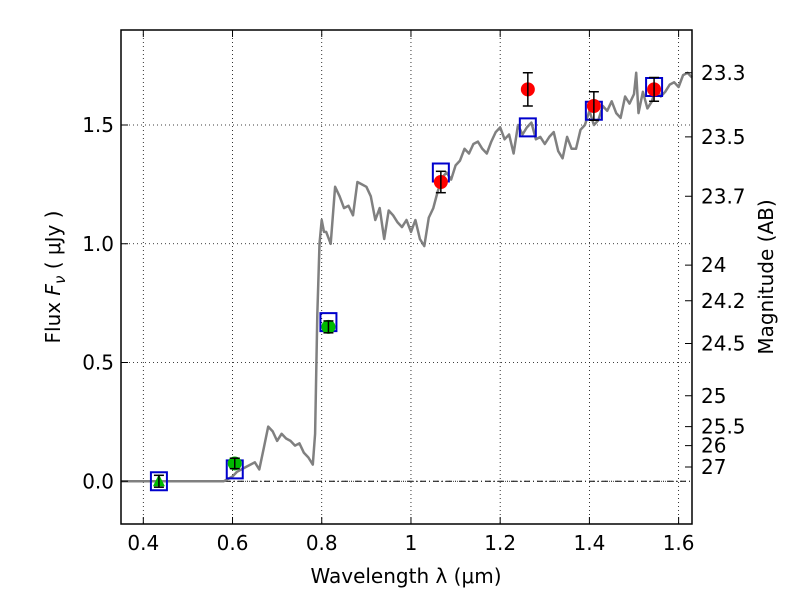 The height and width of the screenshot is (600, 800). I want to click on y-tick-label: 1.5, so click(98, 125).